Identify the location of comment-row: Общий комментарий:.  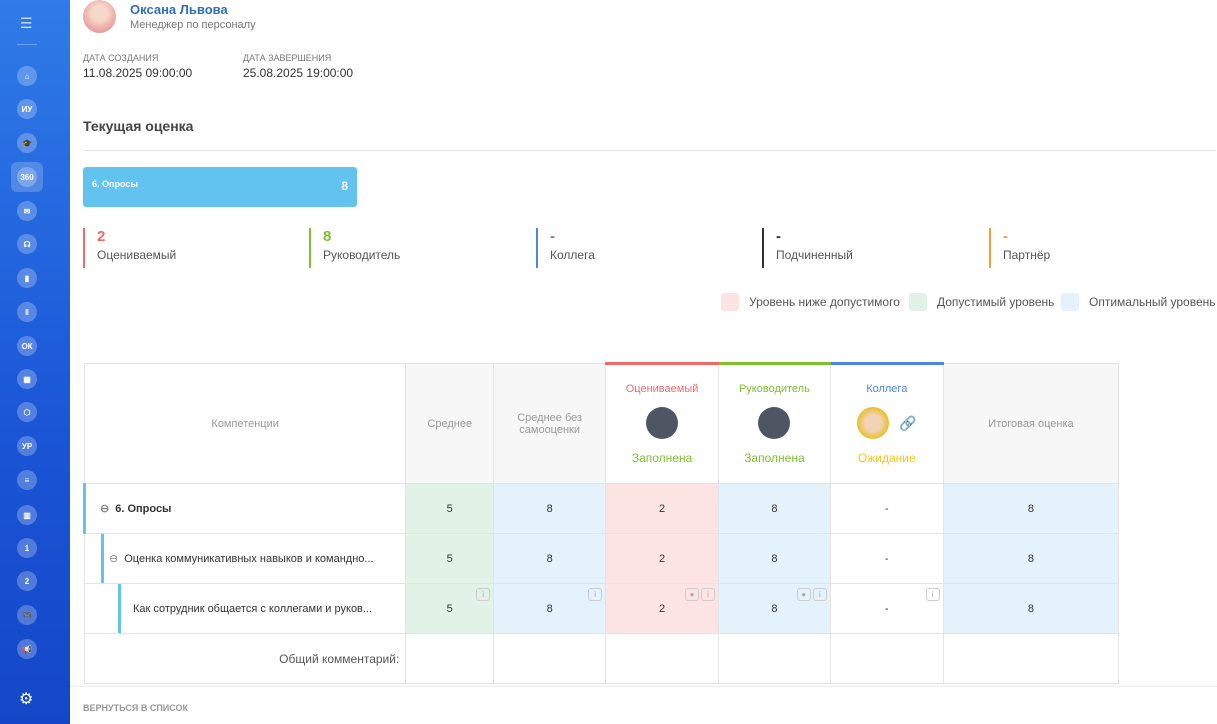
(649, 658).